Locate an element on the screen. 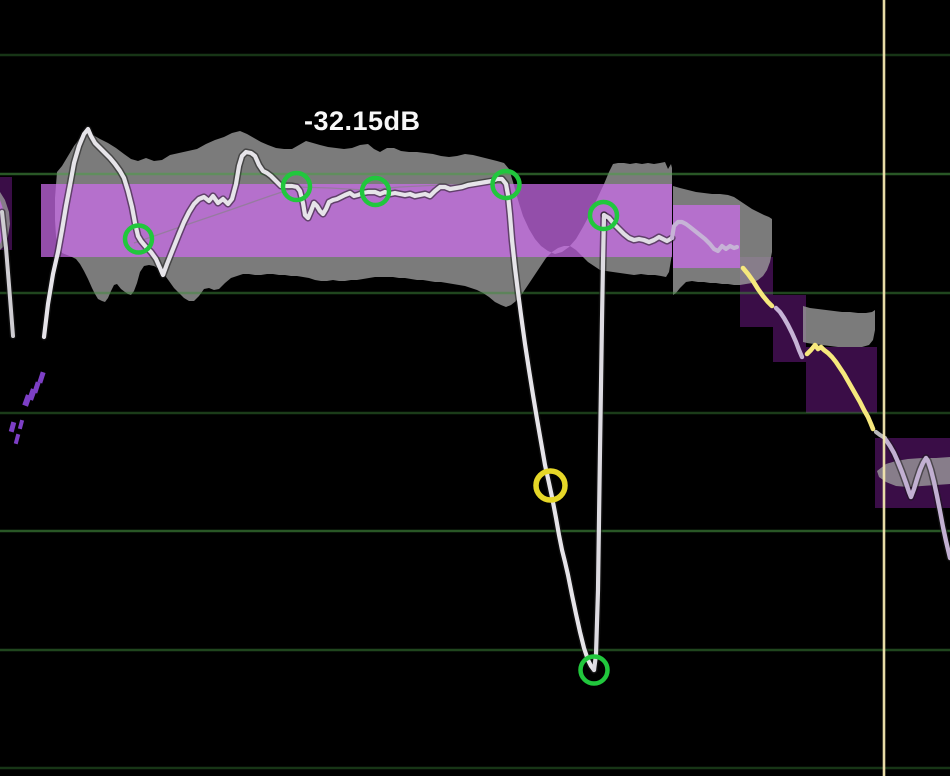  trace-rise is located at coordinates (599, 442).